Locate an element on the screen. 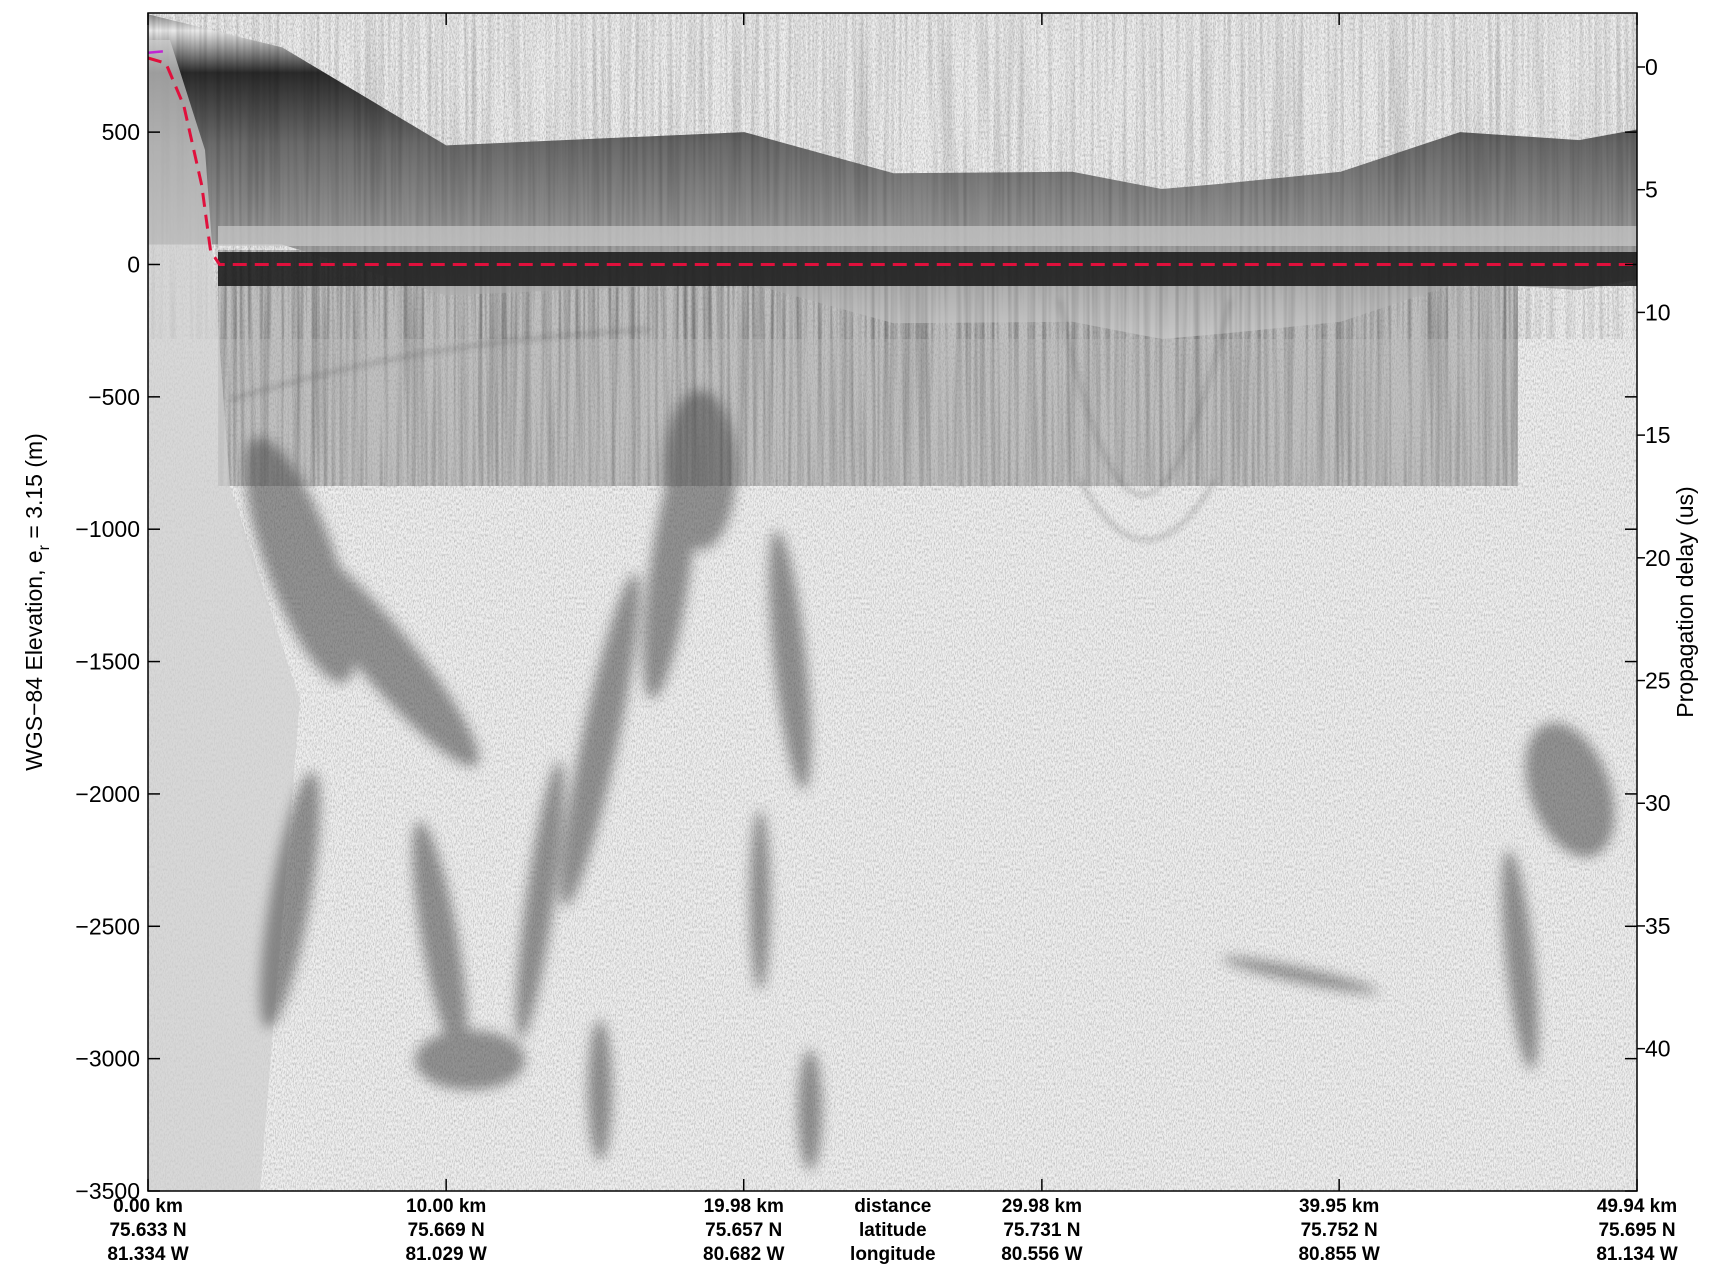  bottom-row-label: latitude is located at coordinates (893, 1230).